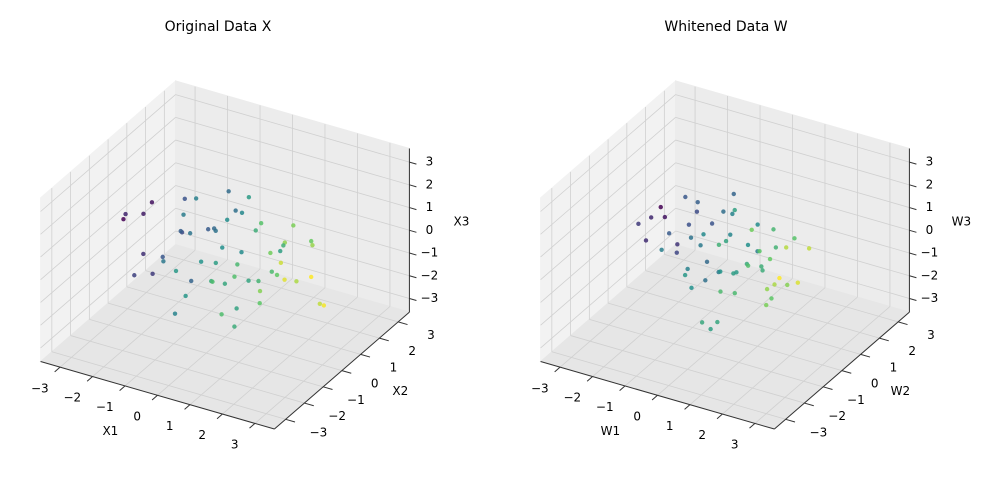 The height and width of the screenshot is (486, 991). What do you see at coordinates (342, 370) in the screenshot?
I see `axis-line` at bounding box center [342, 370].